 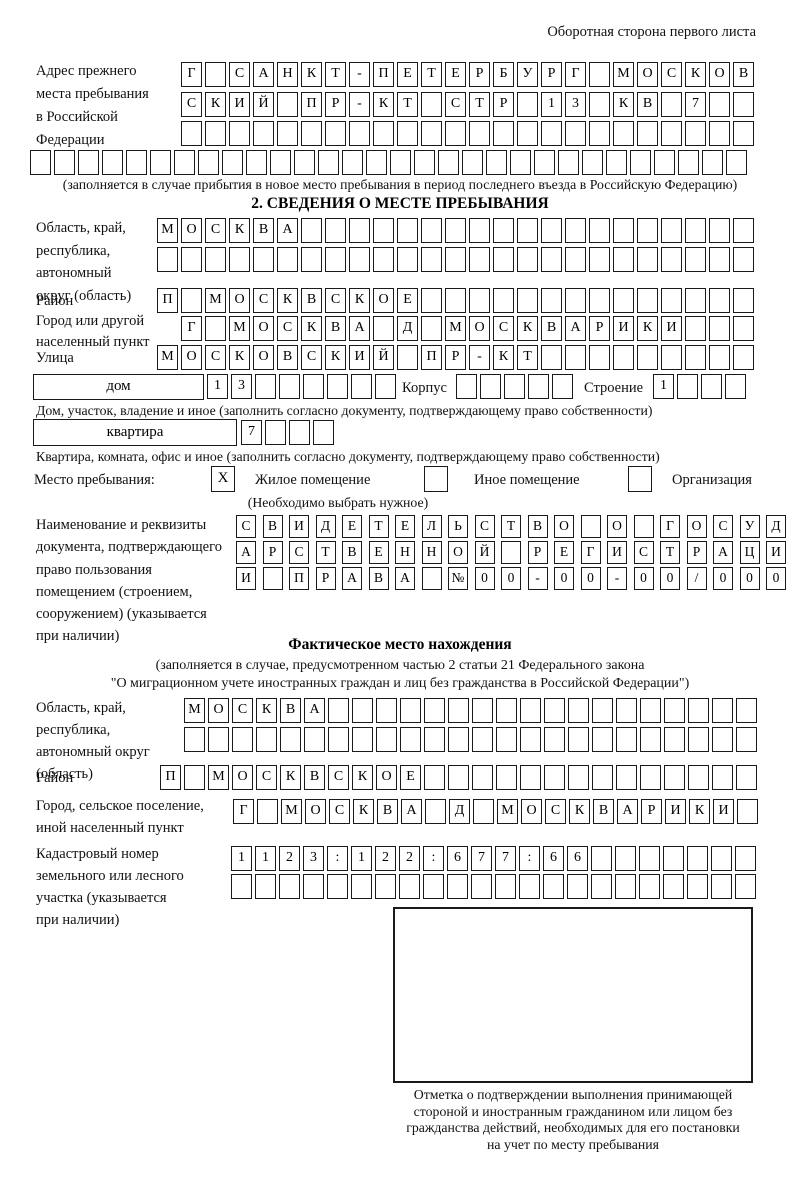 What do you see at coordinates (696, 578) in the screenshot?
I see `char-cell: /` at bounding box center [696, 578].